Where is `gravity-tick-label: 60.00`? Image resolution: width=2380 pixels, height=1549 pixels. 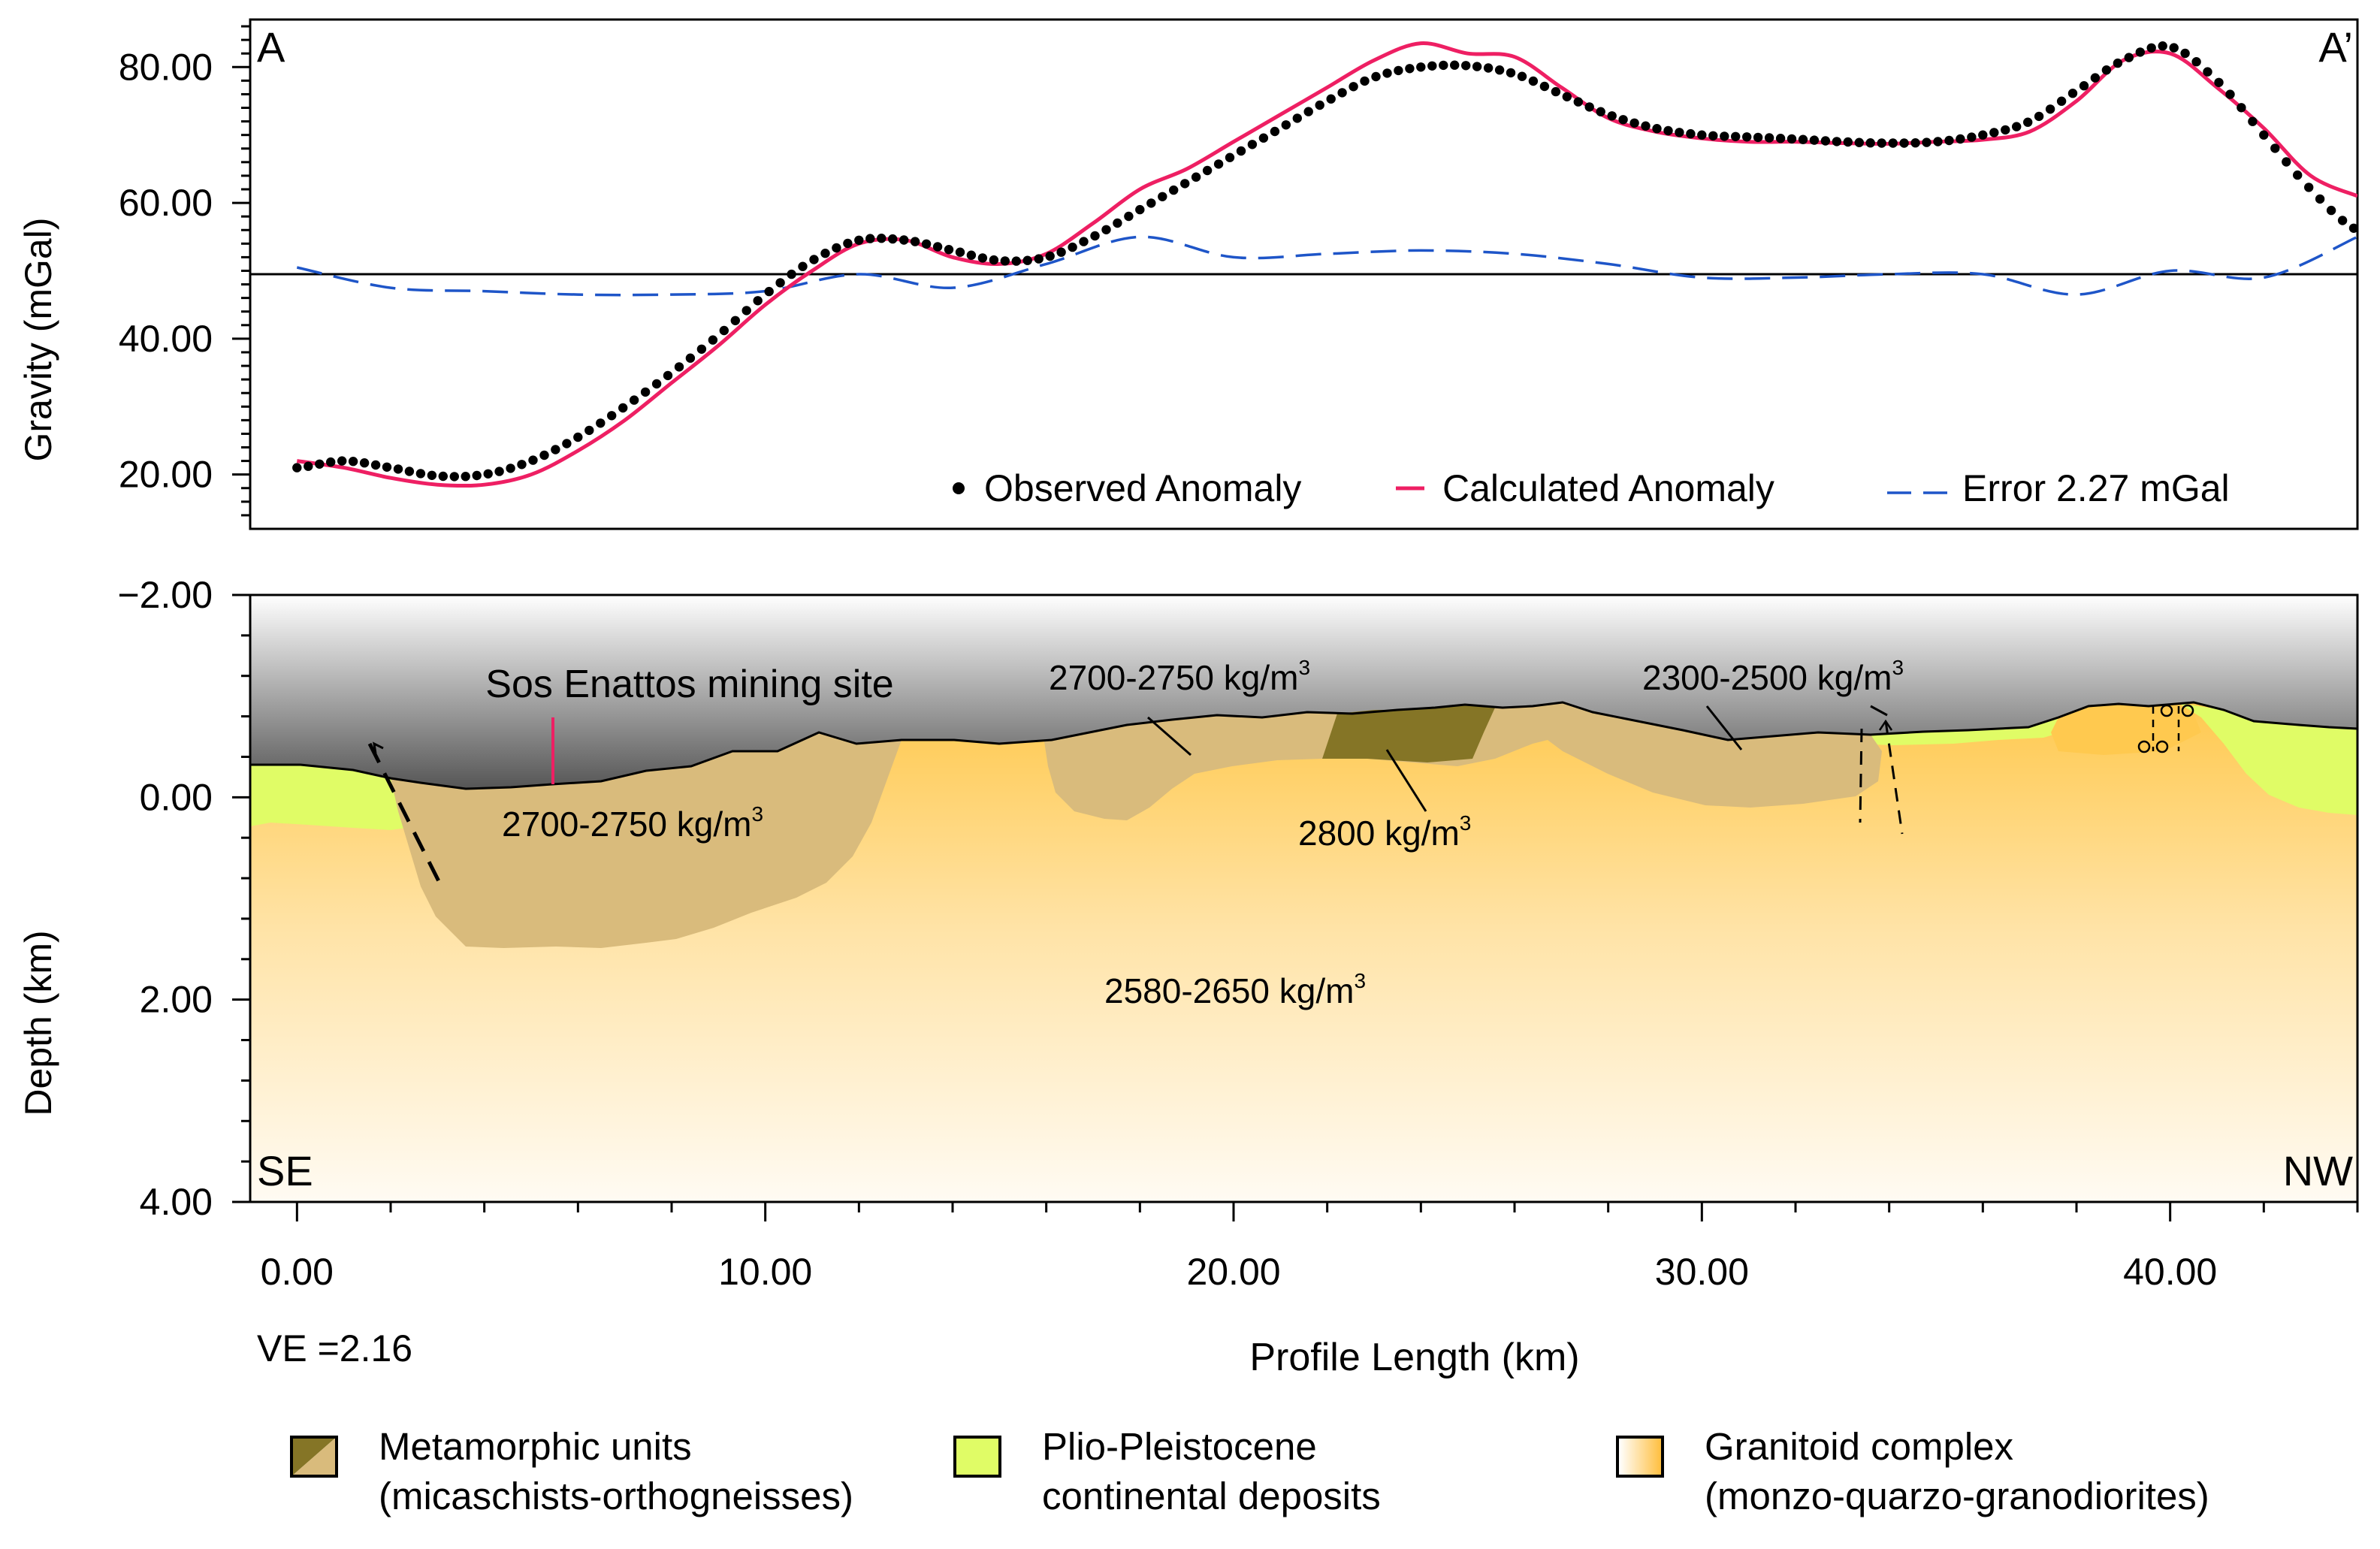 gravity-tick-label: 60.00 is located at coordinates (166, 203).